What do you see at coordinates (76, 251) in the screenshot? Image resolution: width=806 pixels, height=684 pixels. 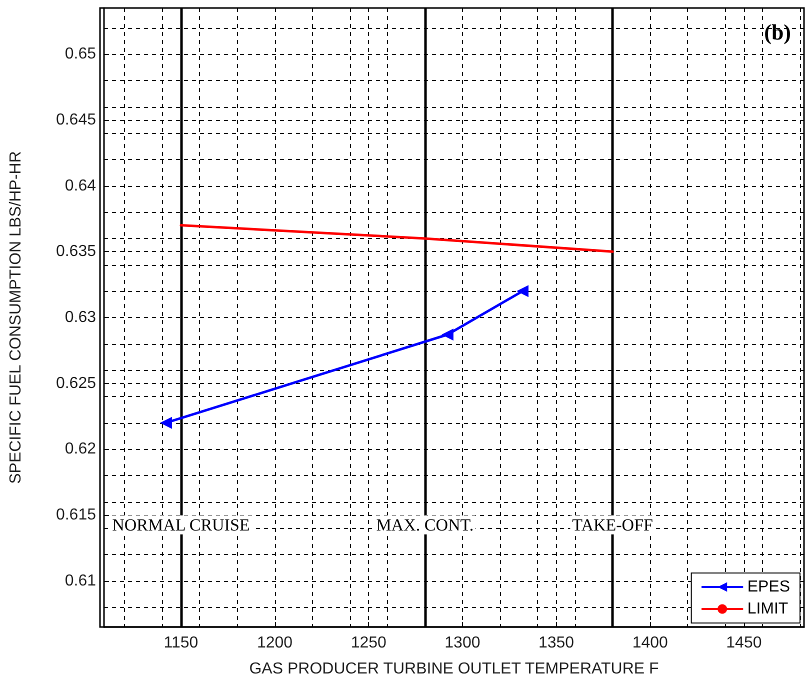 I see `y-tick-label: 0.635` at bounding box center [76, 251].